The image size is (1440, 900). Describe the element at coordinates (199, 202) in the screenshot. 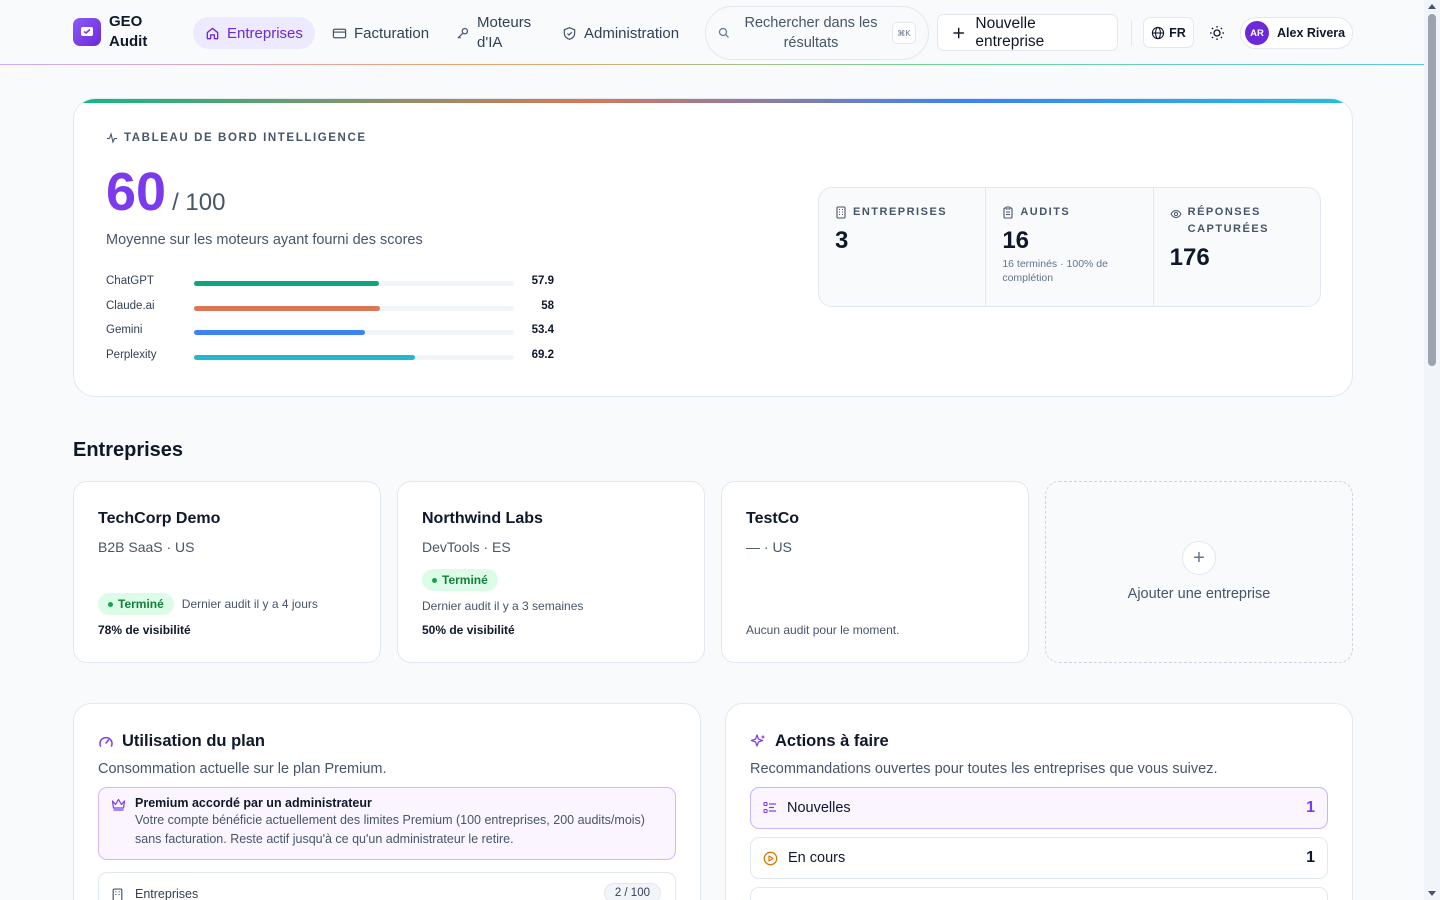

I see `score-max: / 100` at that location.